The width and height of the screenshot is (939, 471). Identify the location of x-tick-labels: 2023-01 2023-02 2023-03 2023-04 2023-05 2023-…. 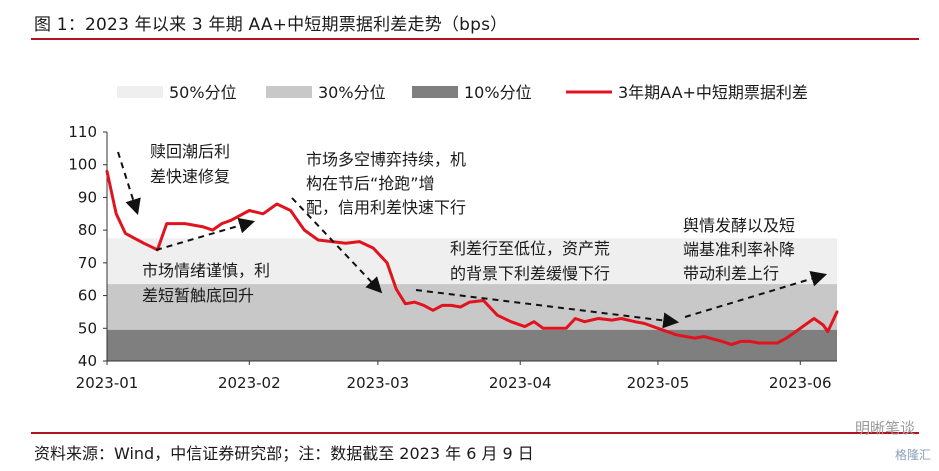
(454, 383).